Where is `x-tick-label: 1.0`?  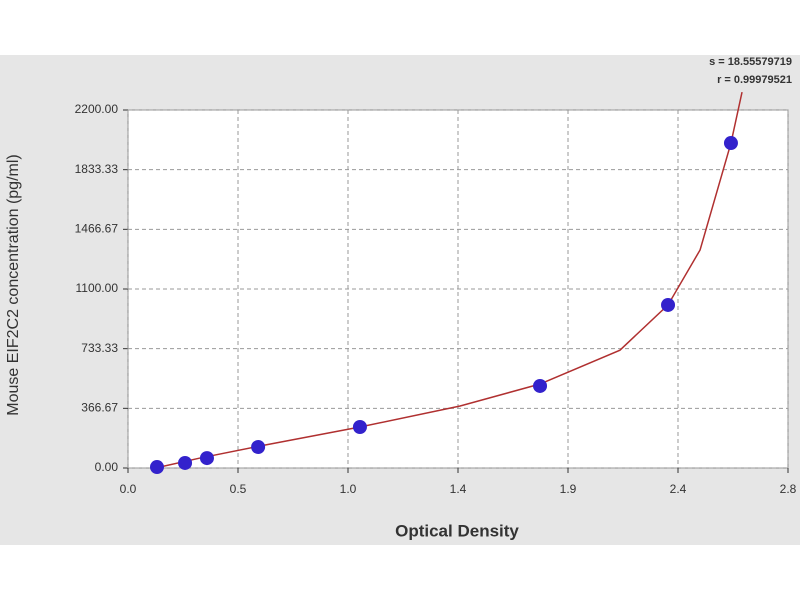
x-tick-label: 1.0 is located at coordinates (348, 489).